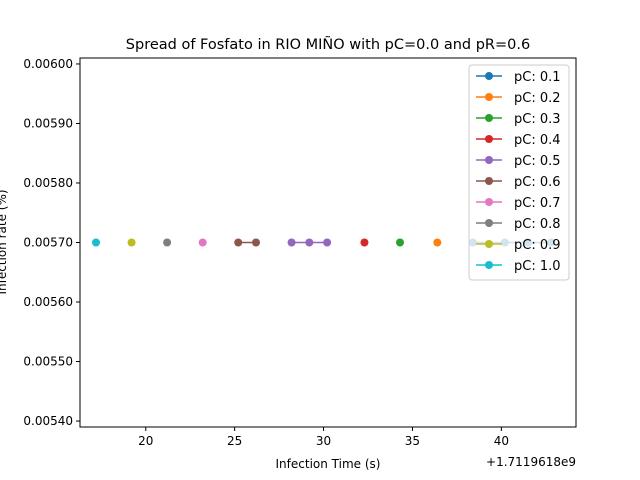 The width and height of the screenshot is (640, 480). Describe the element at coordinates (48, 183) in the screenshot. I see `y-tick-label: 0.00580` at that location.